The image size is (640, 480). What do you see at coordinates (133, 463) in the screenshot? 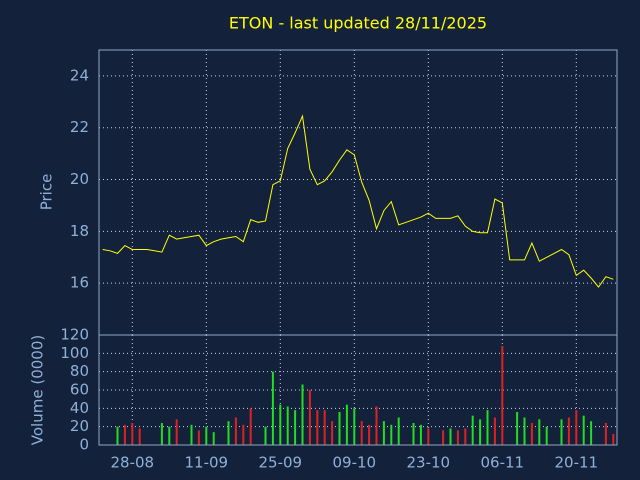
I see `x-tick-label: 28-08` at bounding box center [133, 463].